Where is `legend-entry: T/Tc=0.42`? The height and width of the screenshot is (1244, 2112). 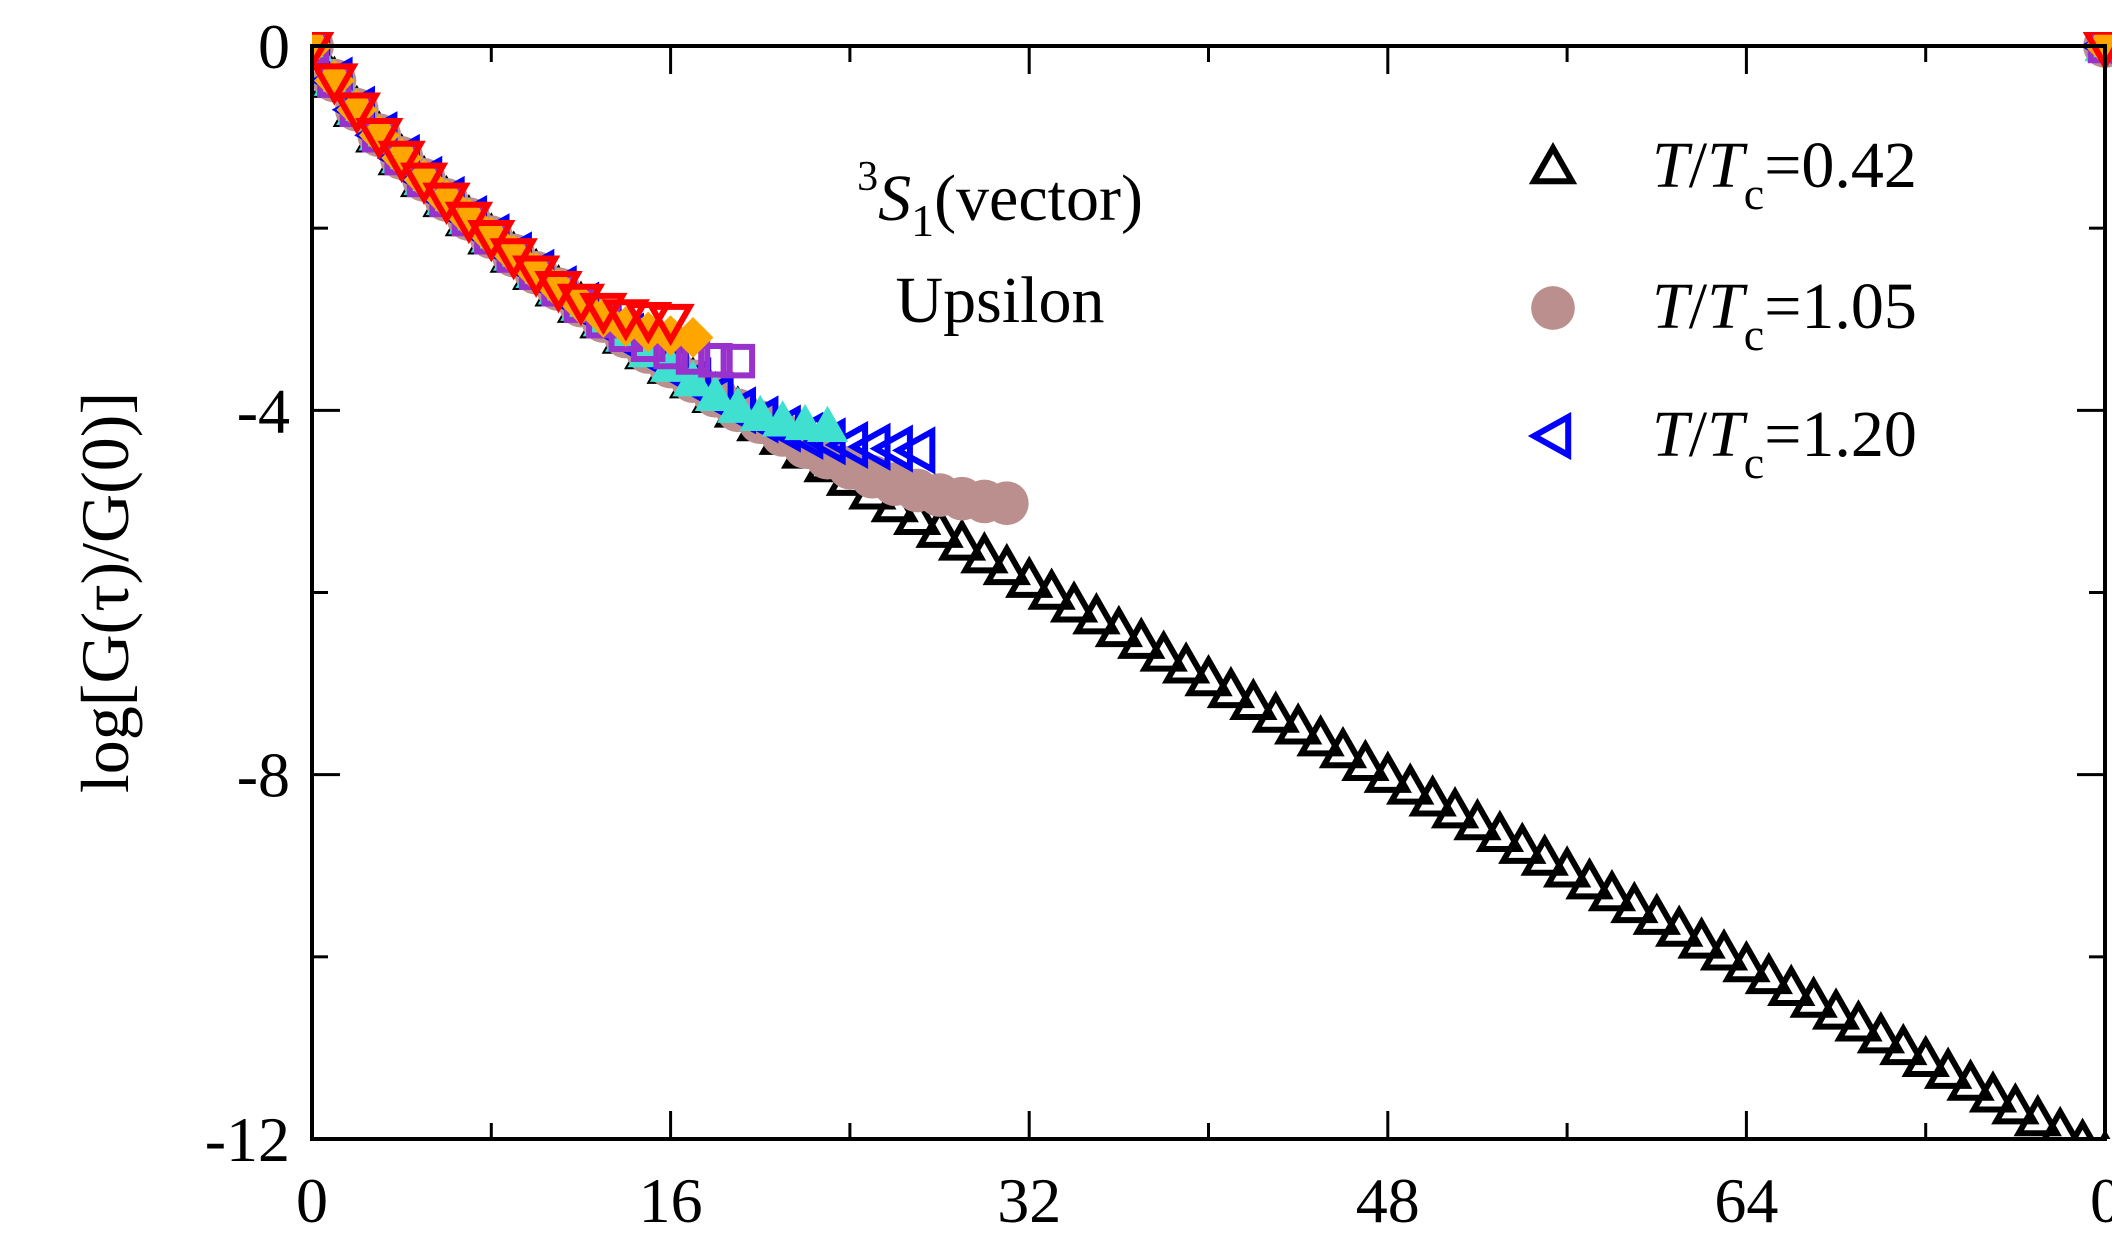
legend-entry: T/Tc=0.42 is located at coordinates (1722, 174).